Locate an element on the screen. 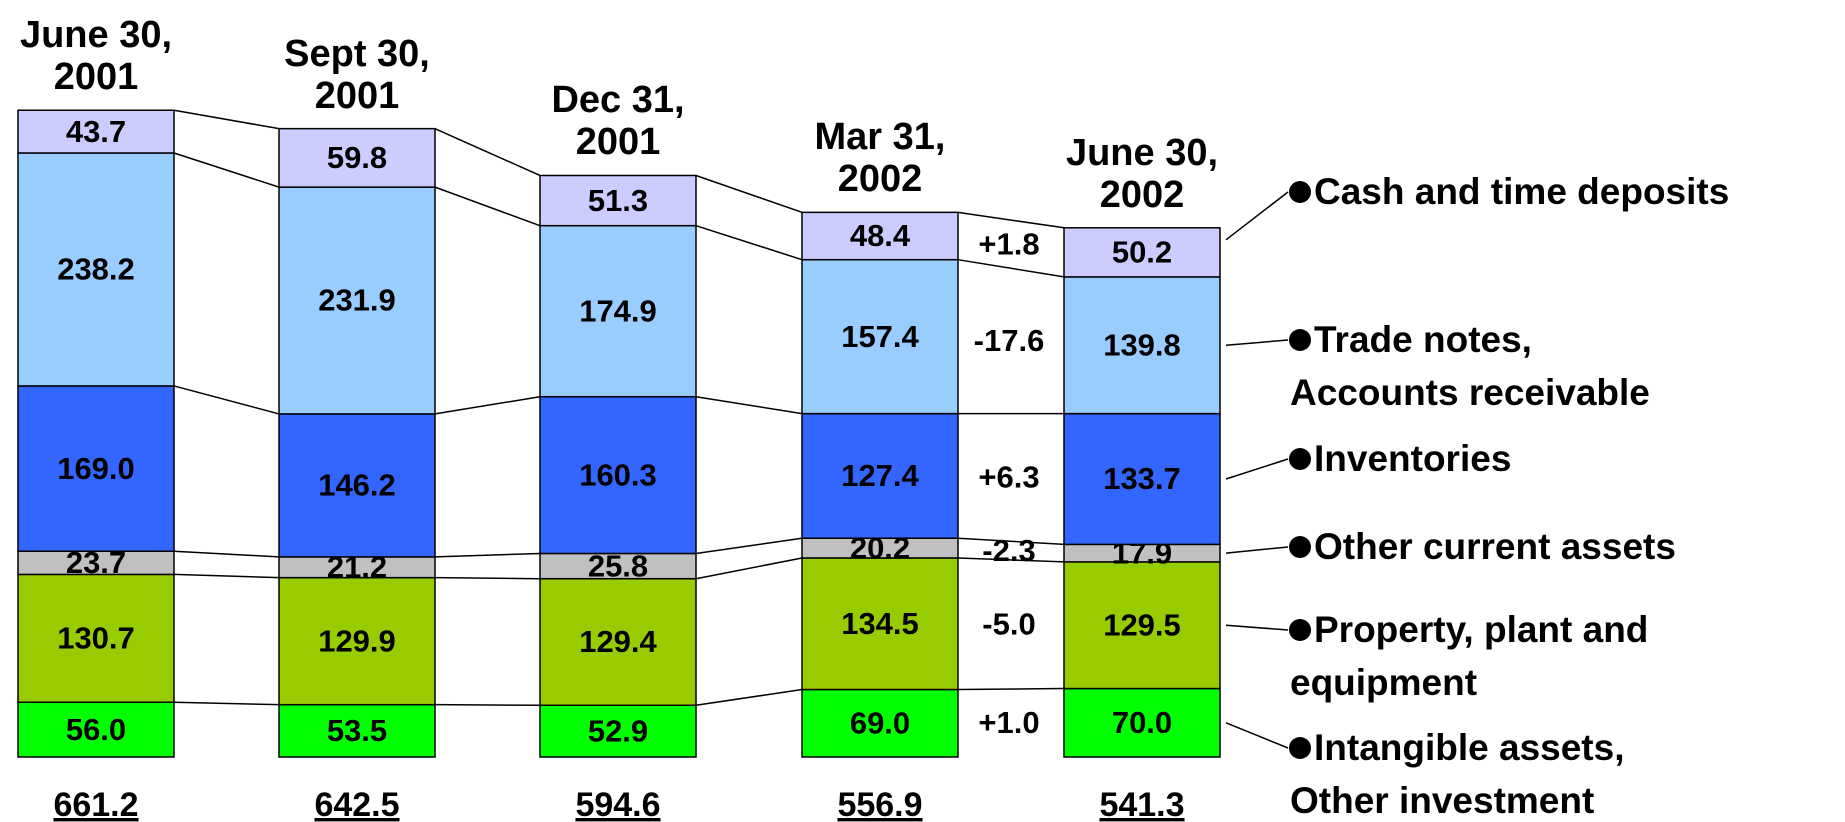 Image resolution: width=1845 pixels, height=822 pixels. data-label: 48.4 is located at coordinates (880, 235).